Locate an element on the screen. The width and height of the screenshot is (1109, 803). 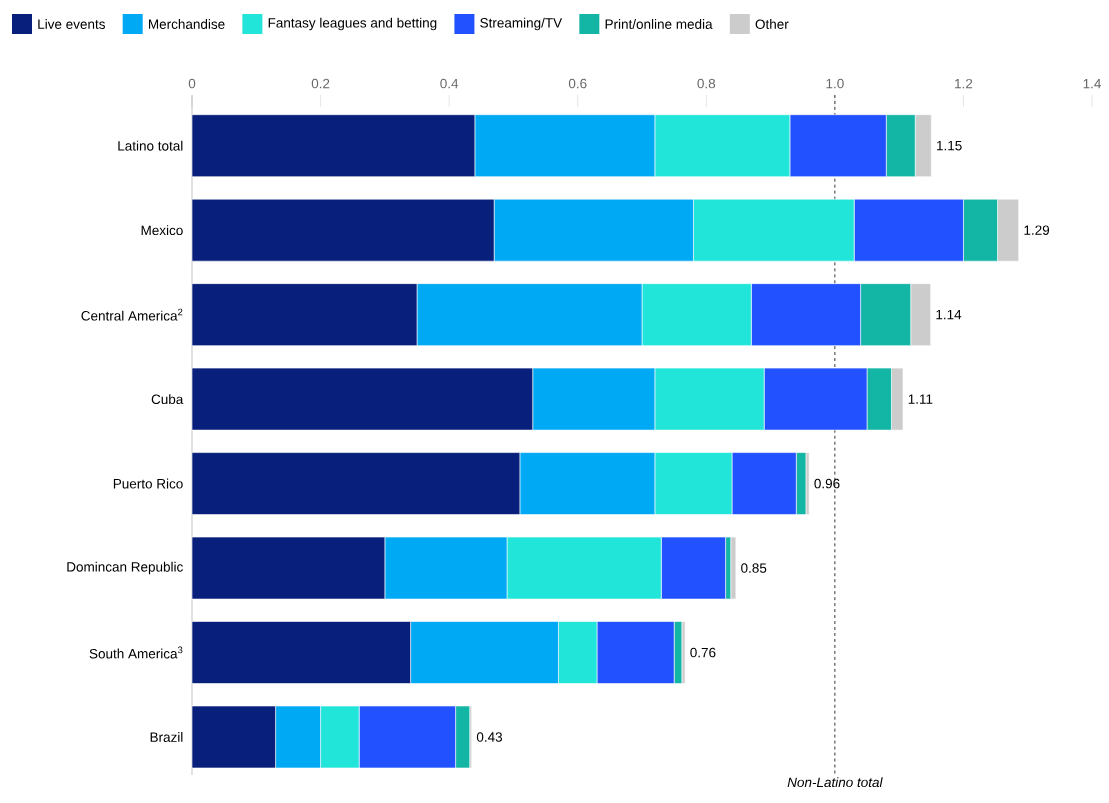
x-tick-label: 0.8 is located at coordinates (706, 83).